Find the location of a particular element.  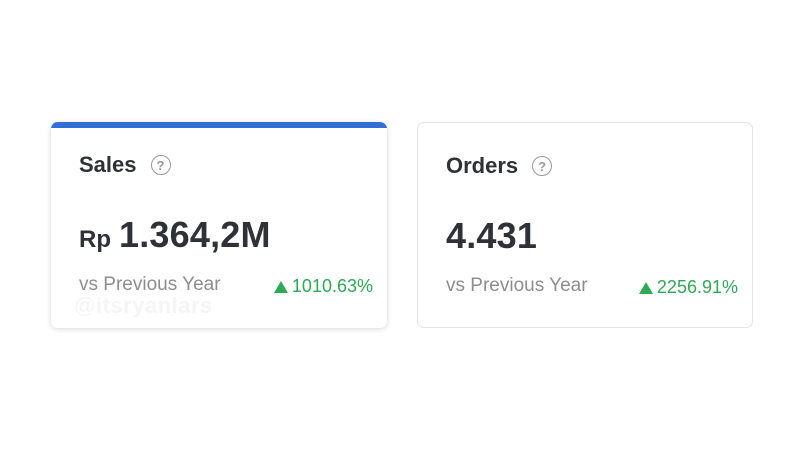

orders-change: 2256.91% is located at coordinates (688, 287).